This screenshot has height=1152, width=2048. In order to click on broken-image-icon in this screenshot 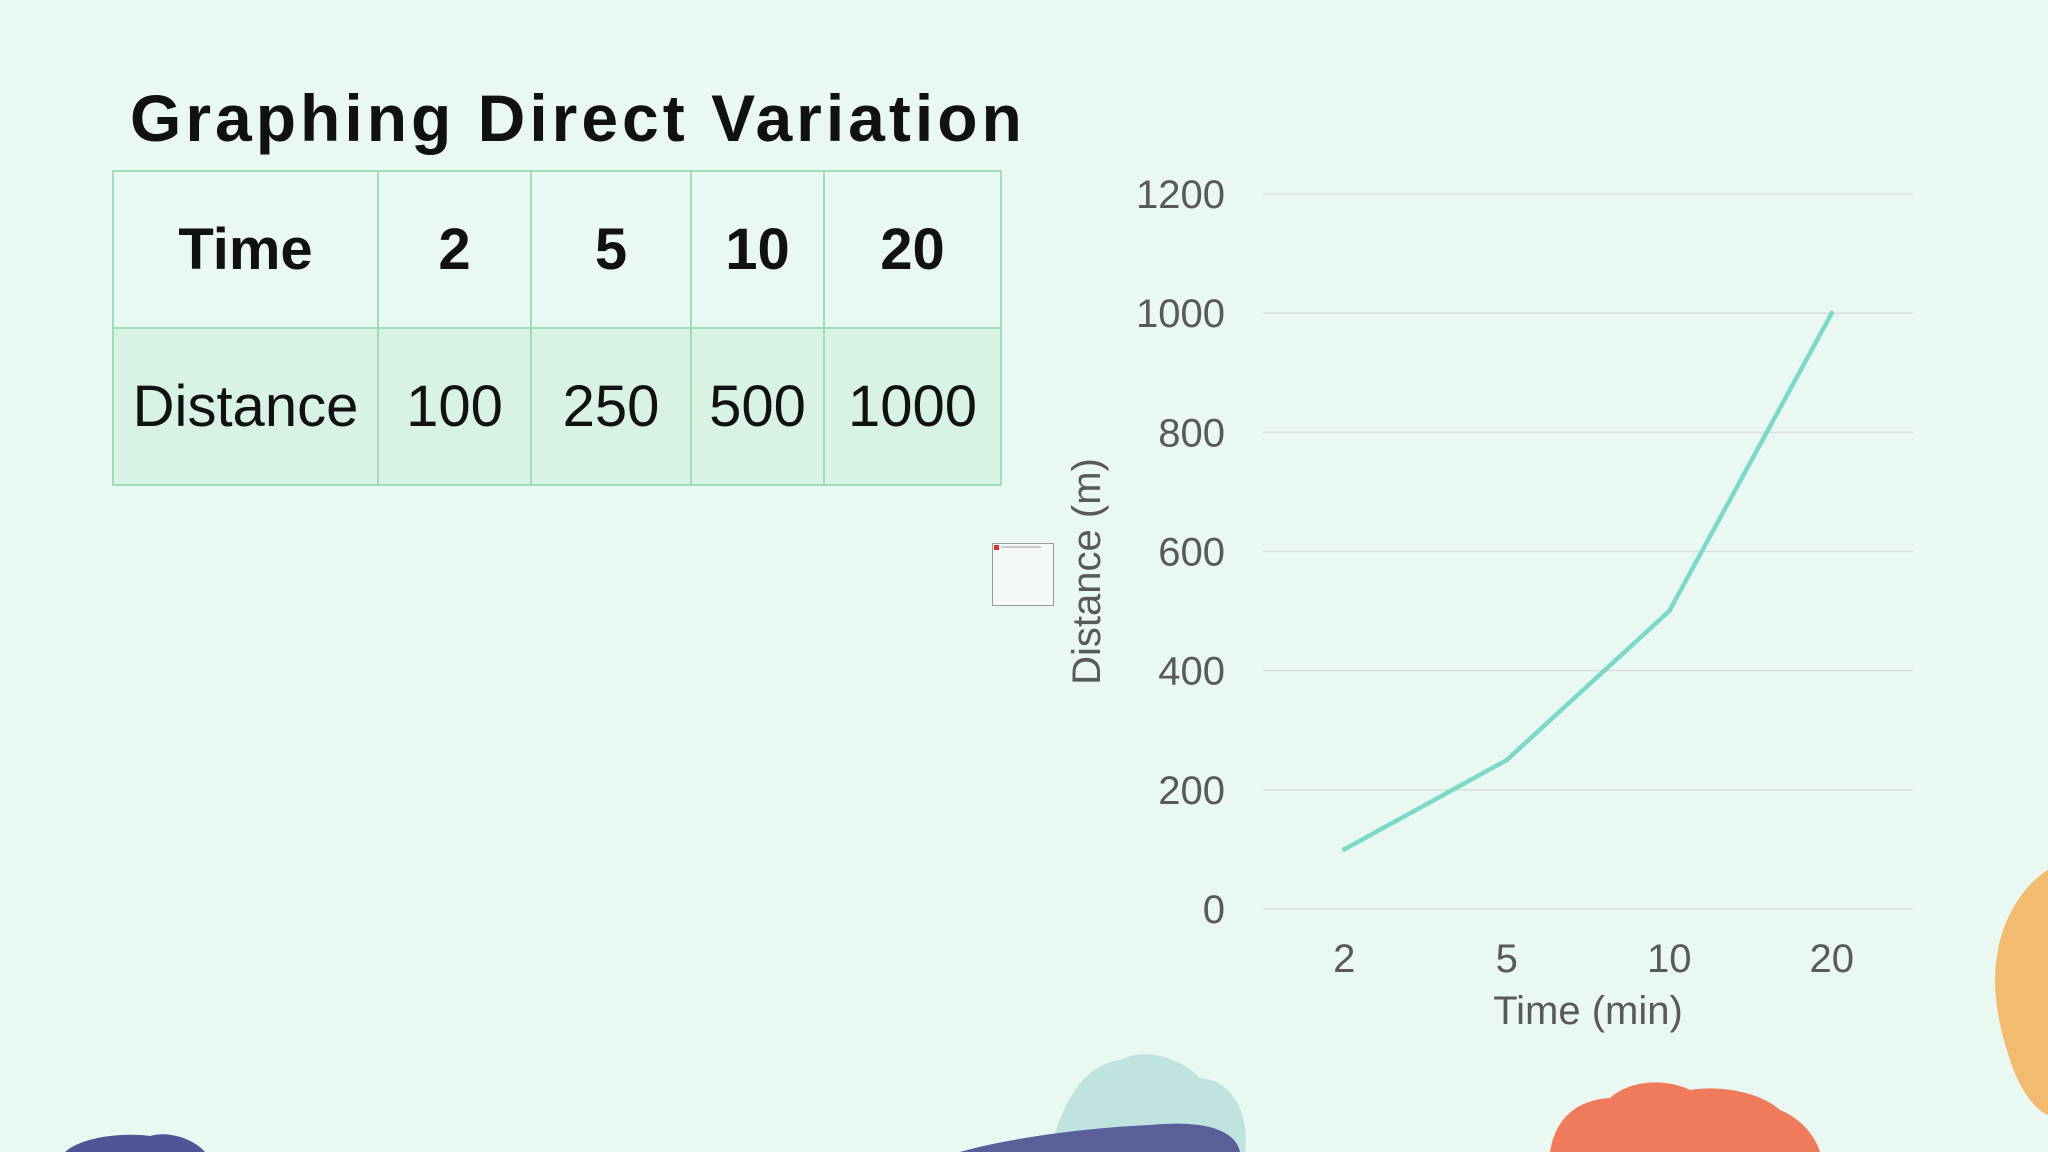, I will do `click(996, 547)`.